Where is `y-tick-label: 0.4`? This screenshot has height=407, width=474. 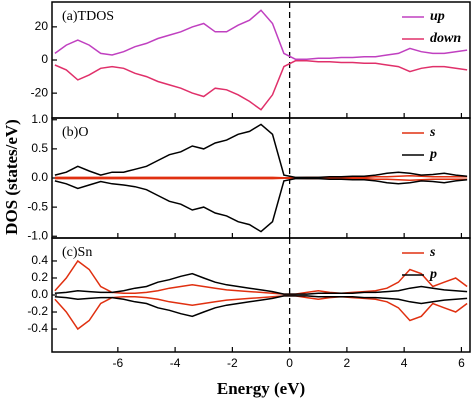
y-tick-label: 0.4 is located at coordinates (39, 260).